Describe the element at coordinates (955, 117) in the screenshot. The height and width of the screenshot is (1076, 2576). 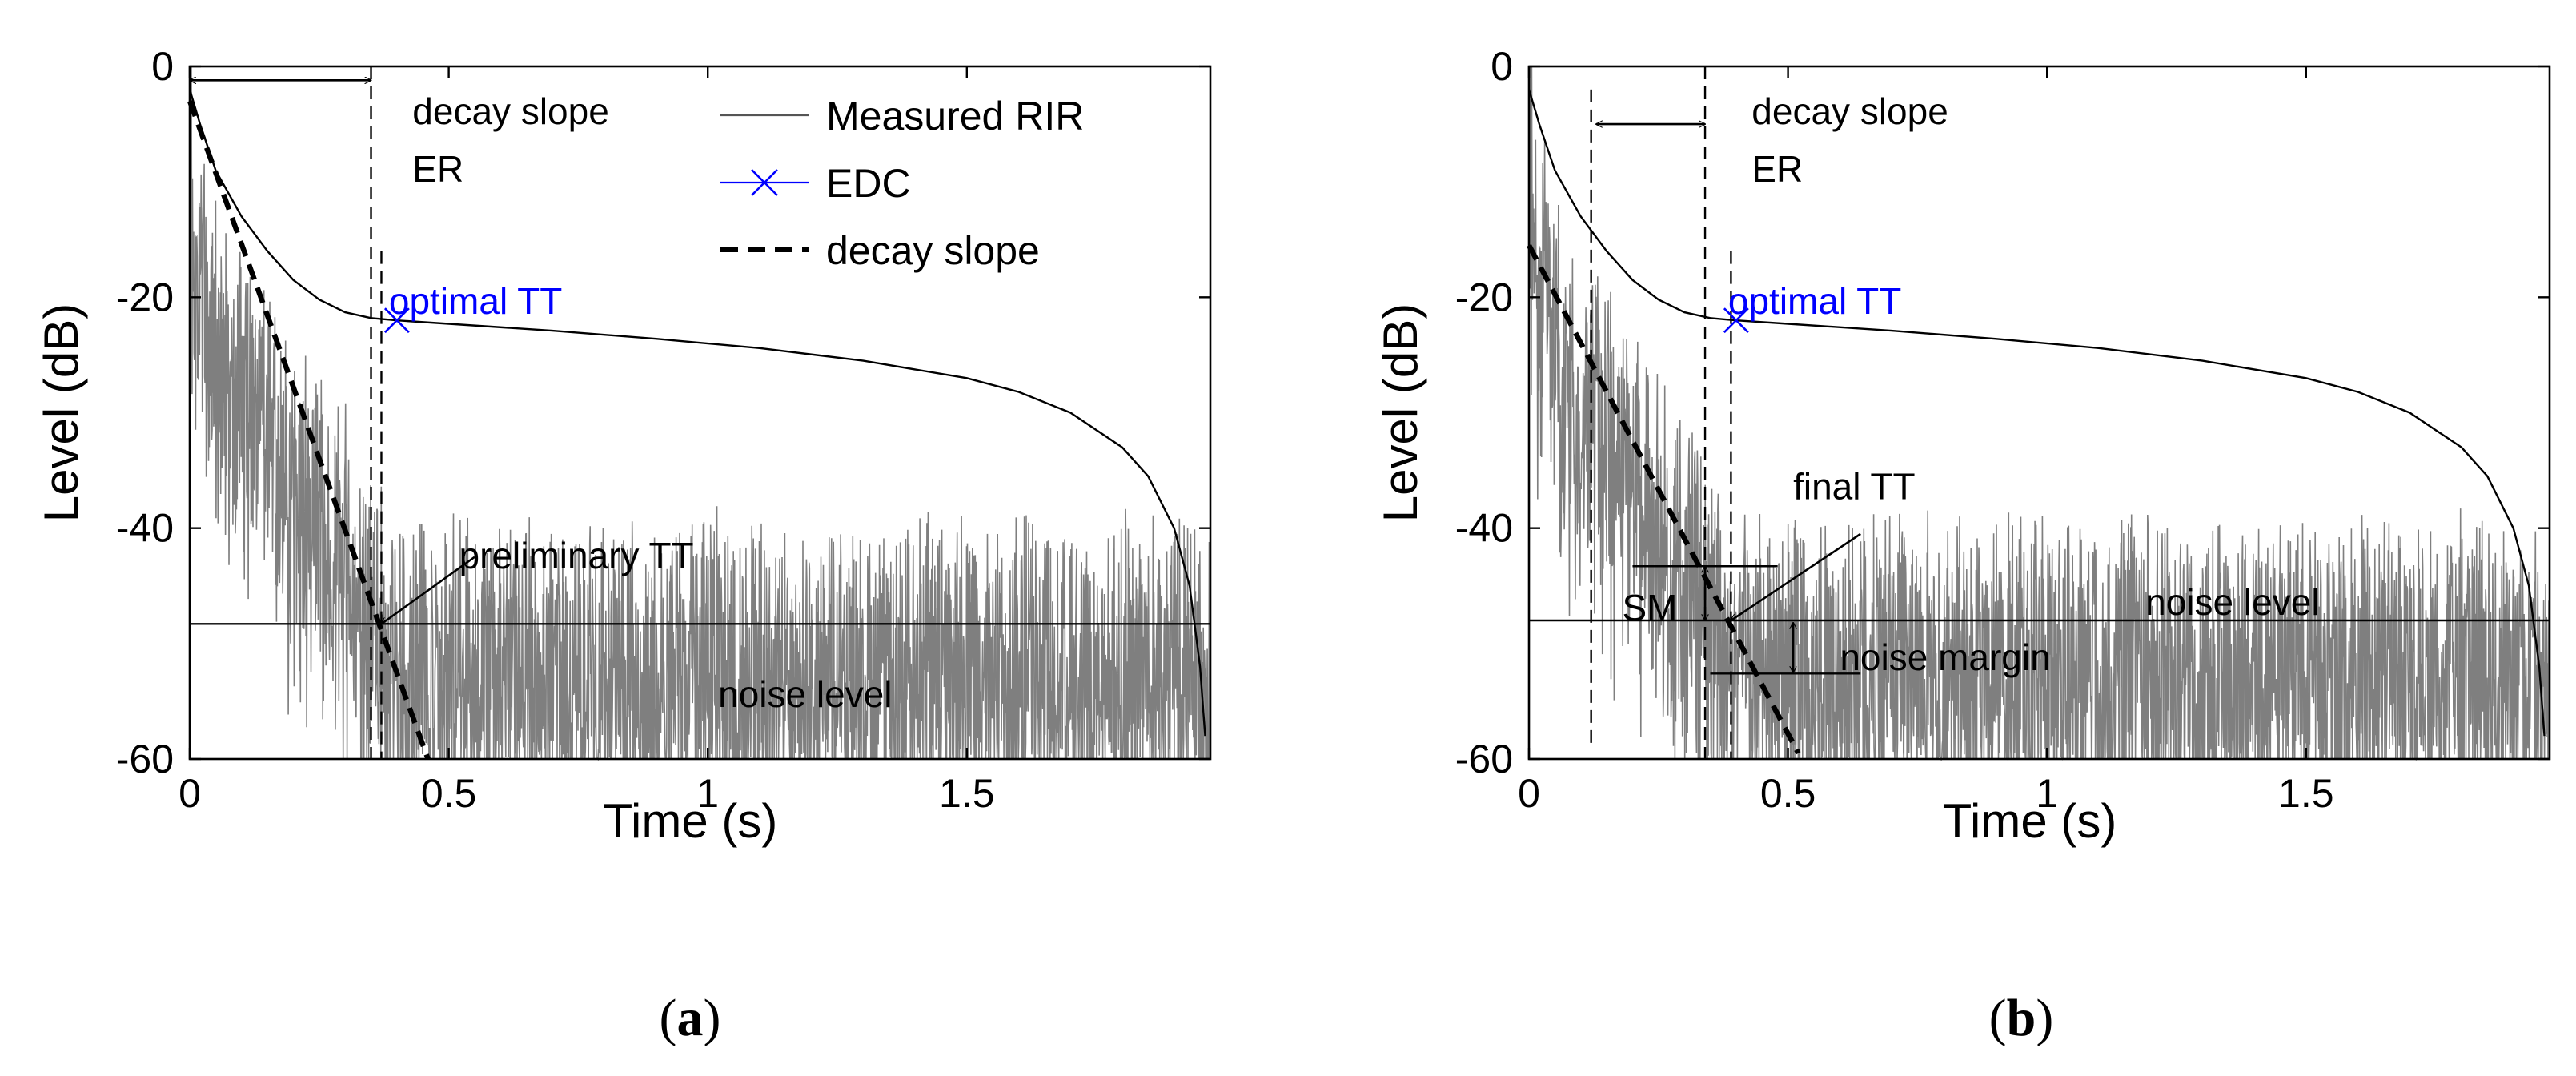
I see `legend-entry-label: Measured RIR` at that location.